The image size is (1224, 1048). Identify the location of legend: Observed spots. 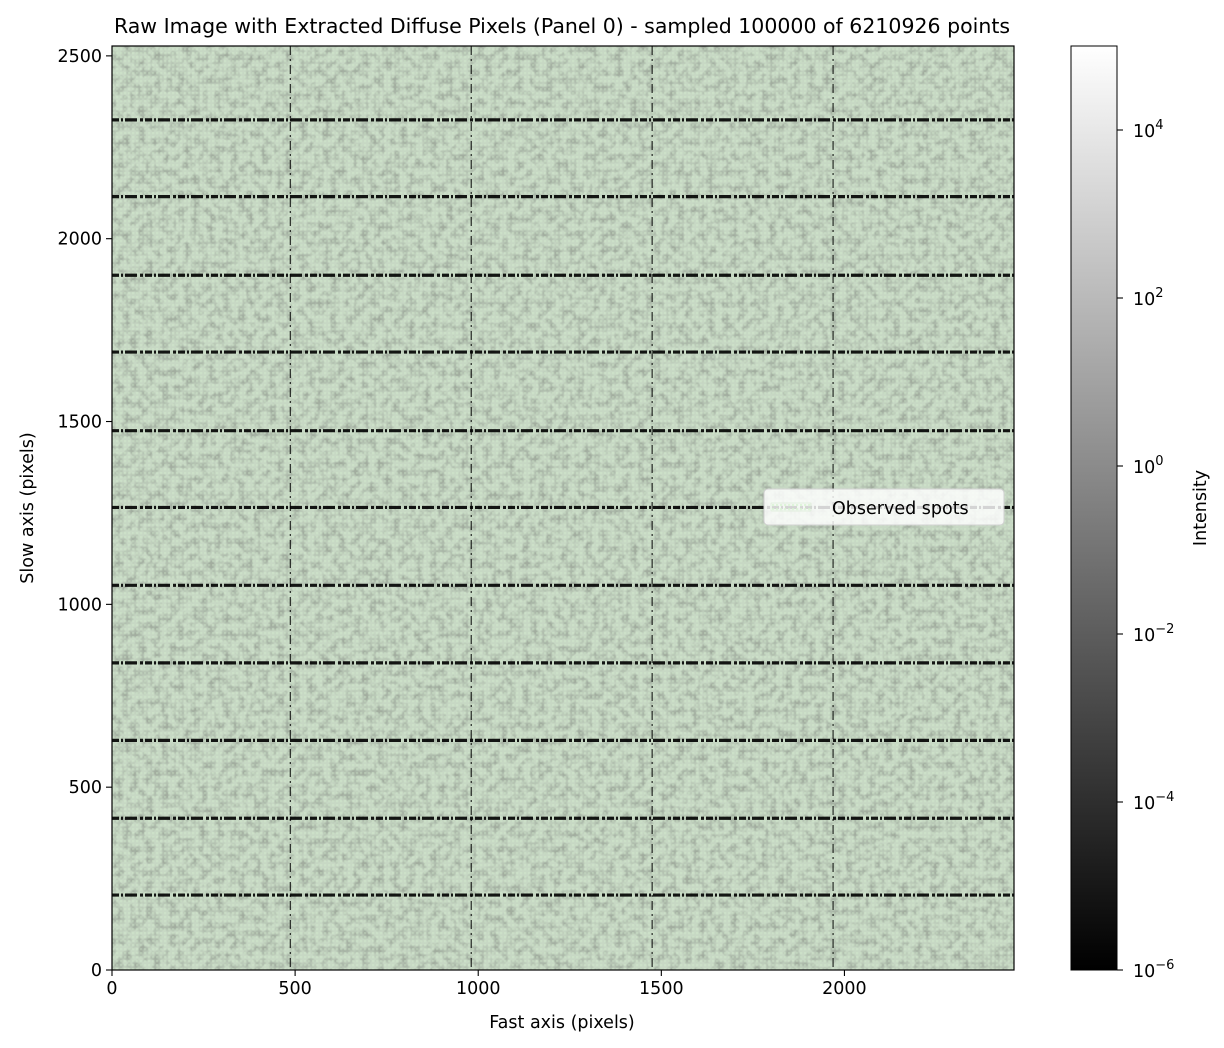
(884, 507).